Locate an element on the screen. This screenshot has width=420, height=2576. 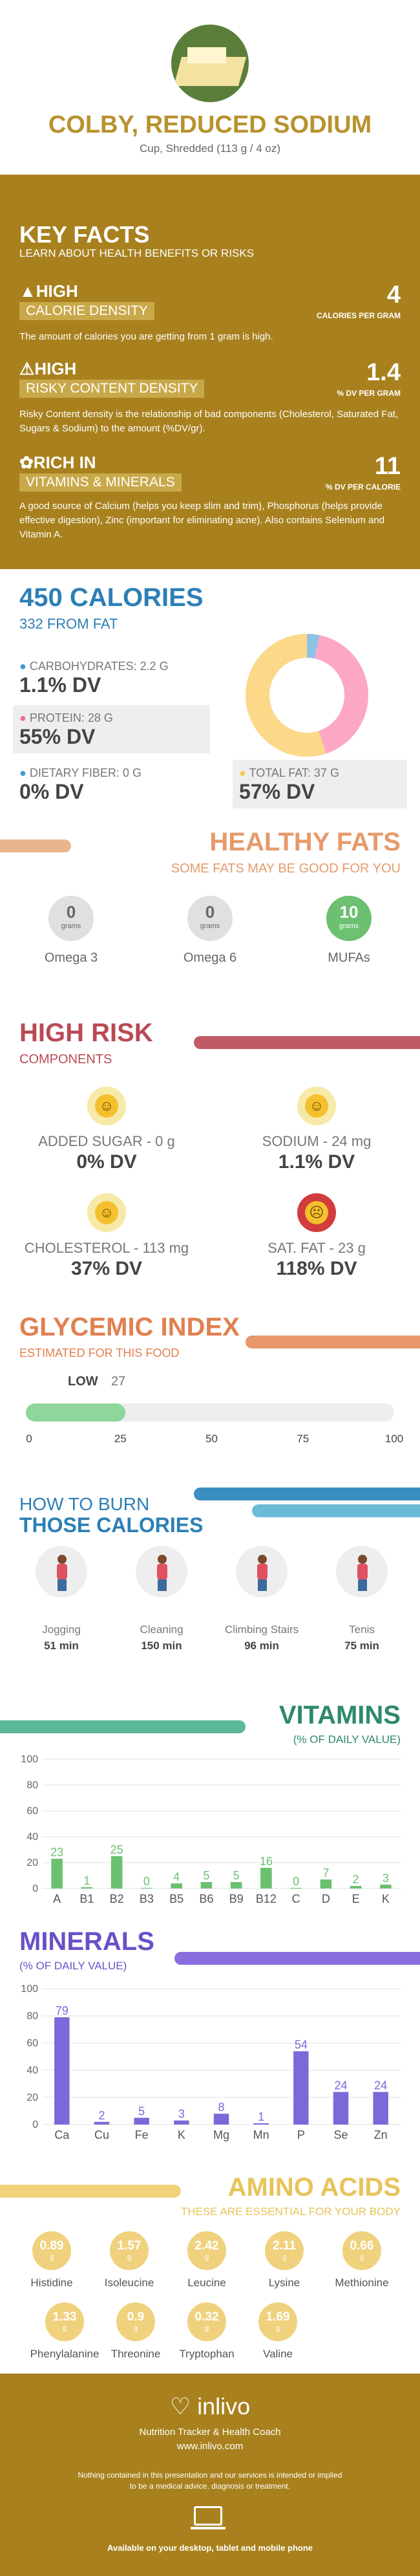
bar-value: 5 is located at coordinates (236, 1875).